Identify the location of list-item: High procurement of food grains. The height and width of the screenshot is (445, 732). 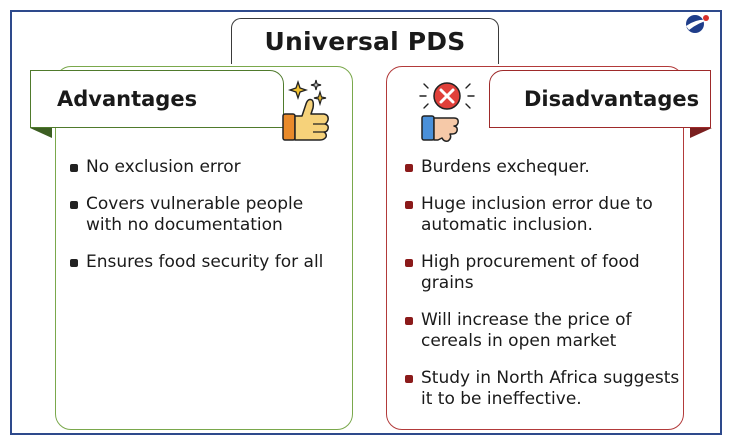
(542, 273).